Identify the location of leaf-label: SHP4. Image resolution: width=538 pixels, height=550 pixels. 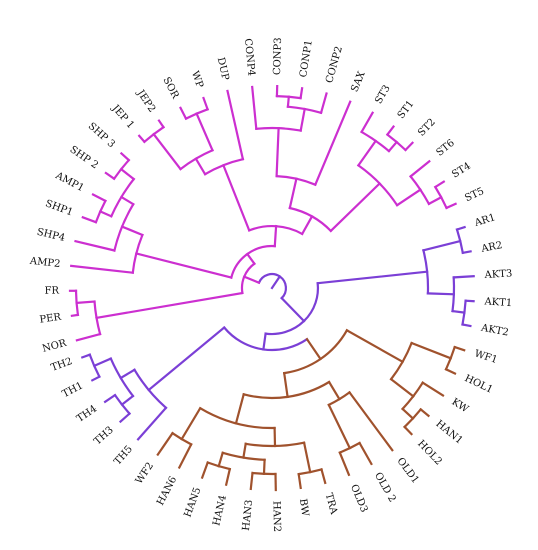
(51, 235).